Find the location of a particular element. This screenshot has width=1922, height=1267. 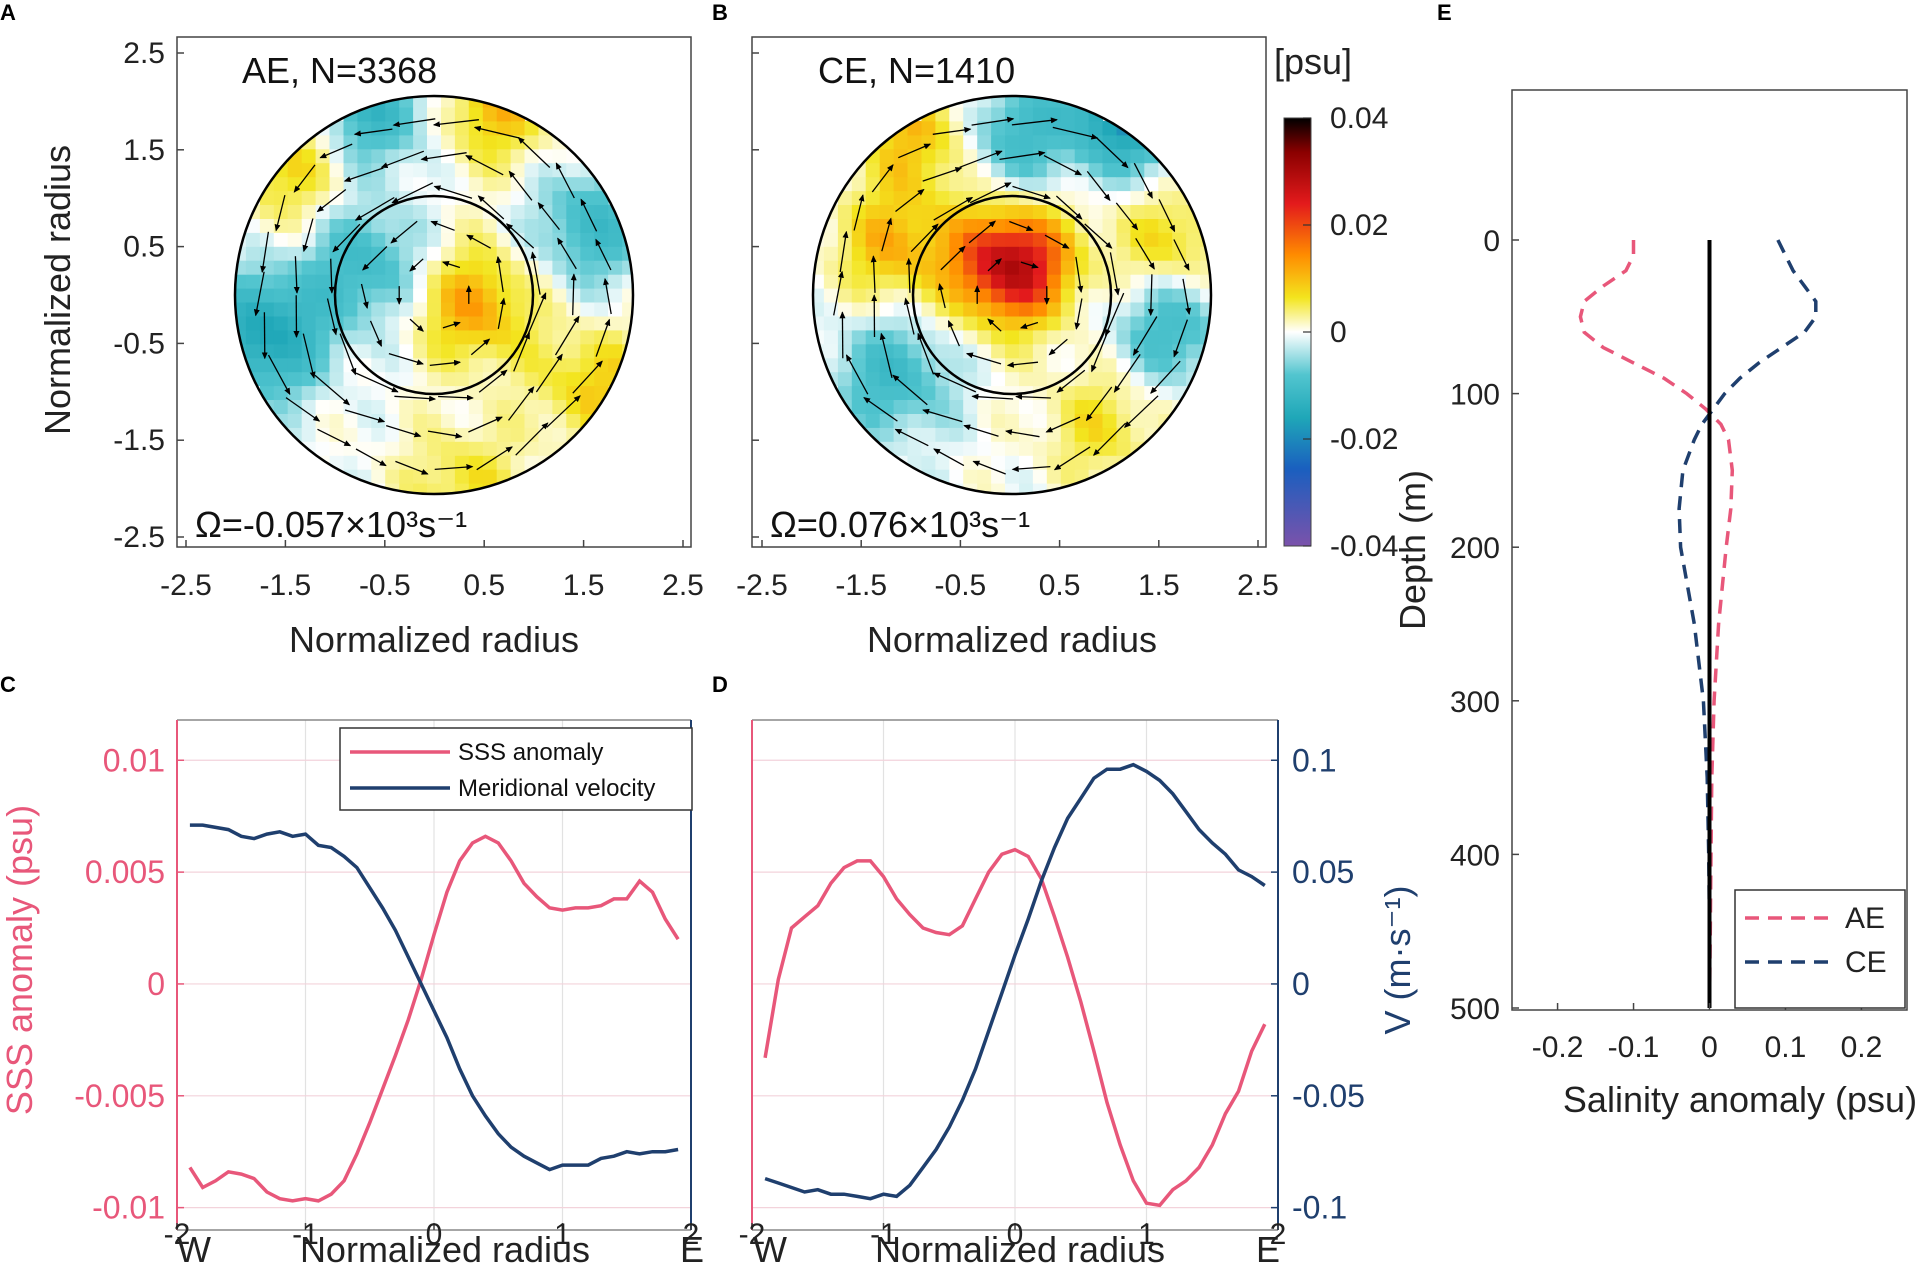

panel-a-y-tick: -1.5 is located at coordinates (139, 440).